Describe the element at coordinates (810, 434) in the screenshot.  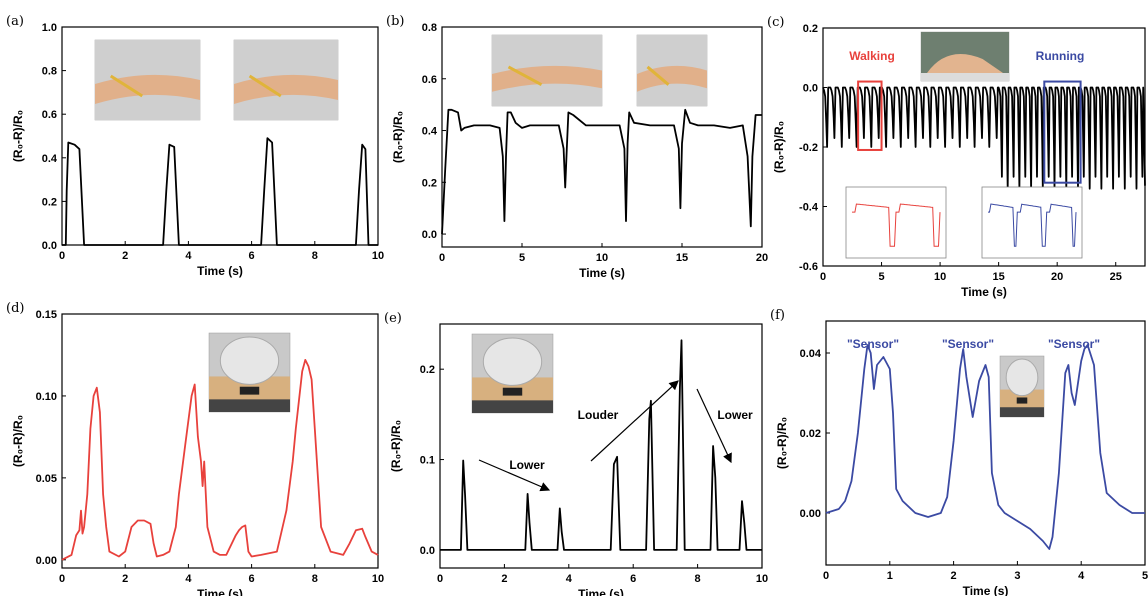
I see `y-tick-label: 0.02` at that location.